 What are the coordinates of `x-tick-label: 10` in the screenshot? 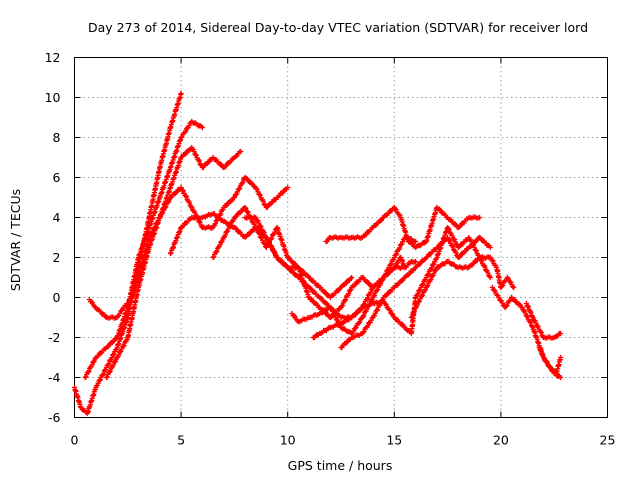 It's located at (288, 440).